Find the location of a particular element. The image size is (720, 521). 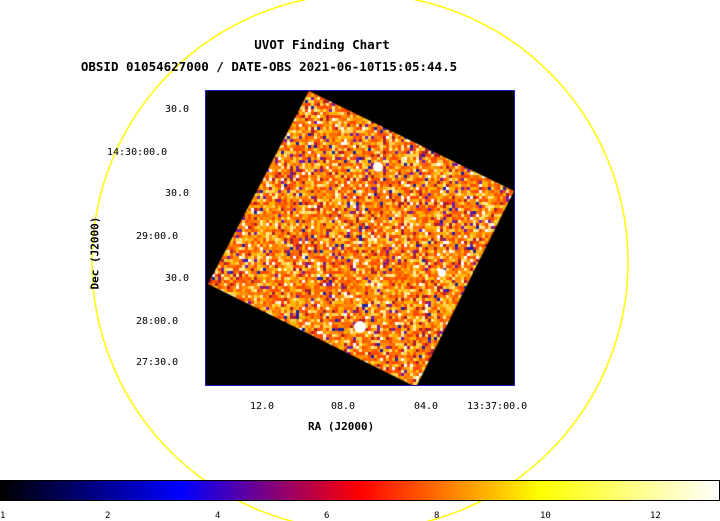

x-tick-label: 08.0 is located at coordinates (343, 406).